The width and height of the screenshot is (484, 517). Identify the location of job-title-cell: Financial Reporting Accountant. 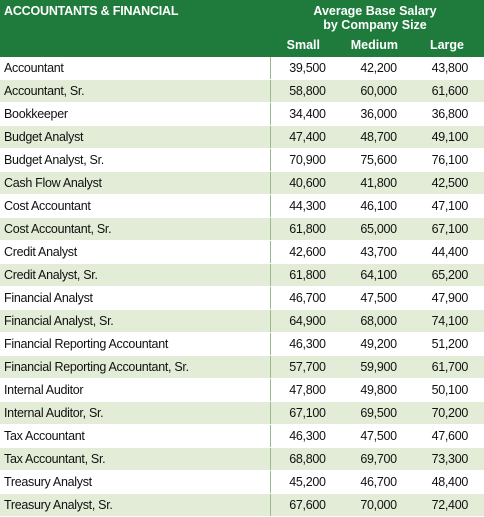
(135, 344).